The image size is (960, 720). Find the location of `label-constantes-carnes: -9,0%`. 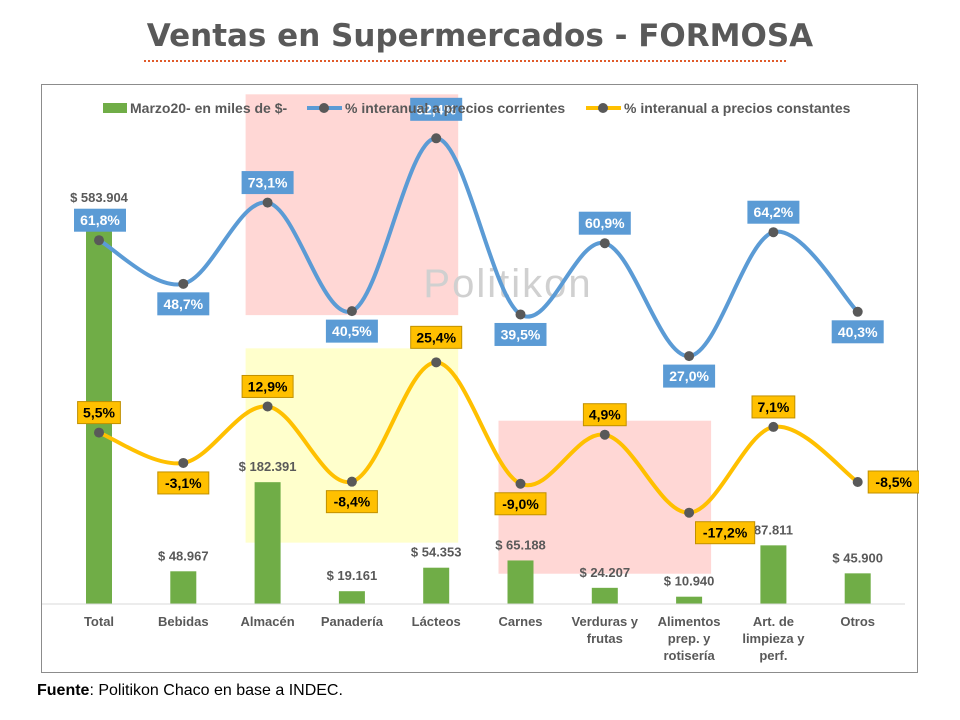

label-constantes-carnes: -9,0% is located at coordinates (520, 504).